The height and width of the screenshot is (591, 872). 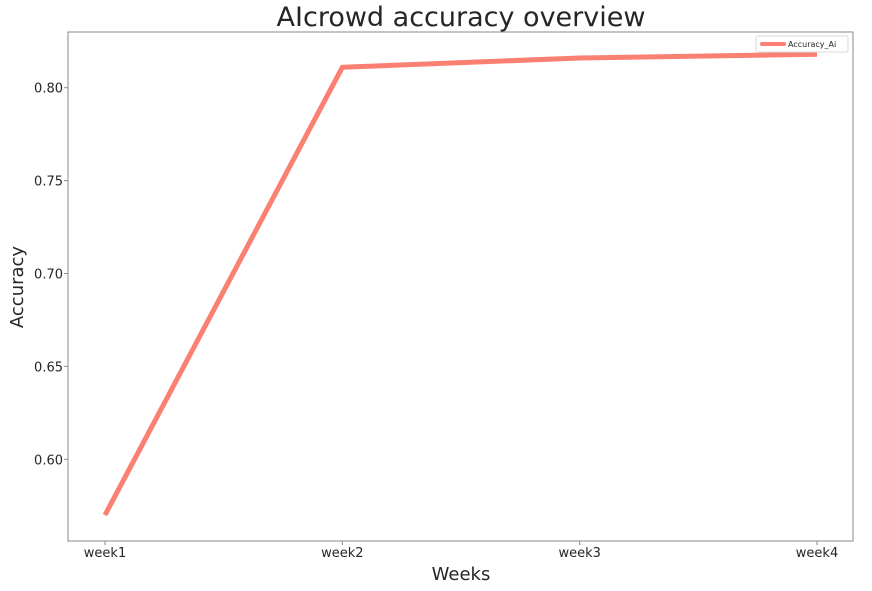 What do you see at coordinates (461, 551) in the screenshot?
I see `x-axis-ticks: week1 week2 week3 week4` at bounding box center [461, 551].